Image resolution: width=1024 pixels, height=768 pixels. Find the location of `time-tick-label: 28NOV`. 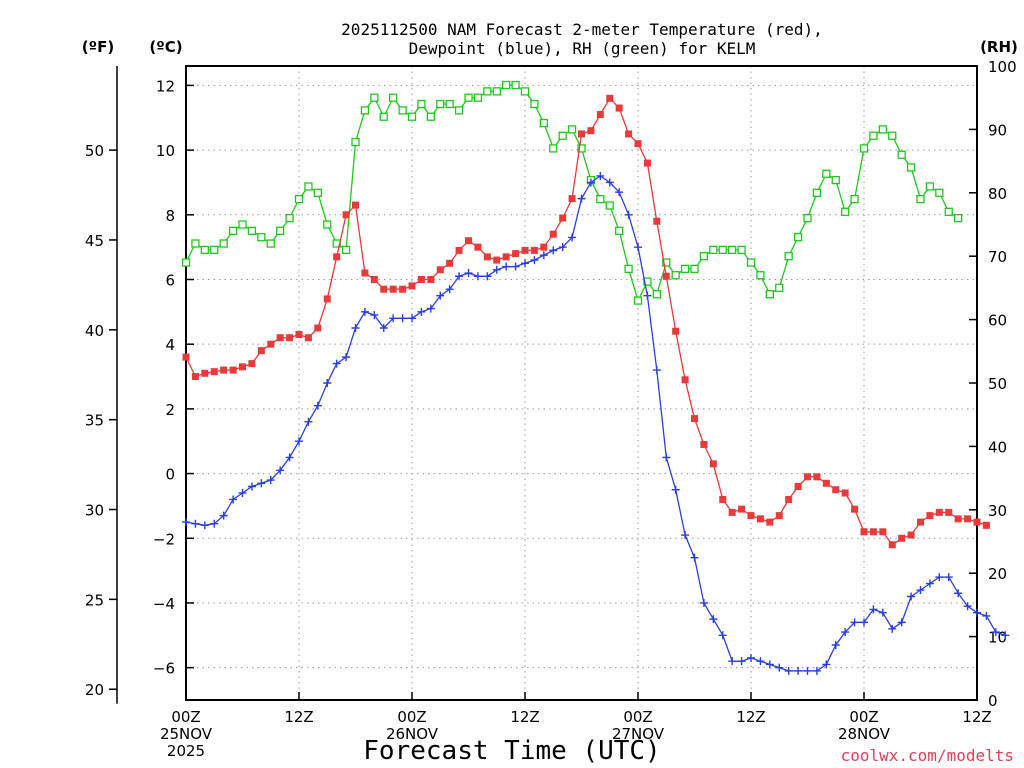

time-tick-label: 28NOV is located at coordinates (864, 734).